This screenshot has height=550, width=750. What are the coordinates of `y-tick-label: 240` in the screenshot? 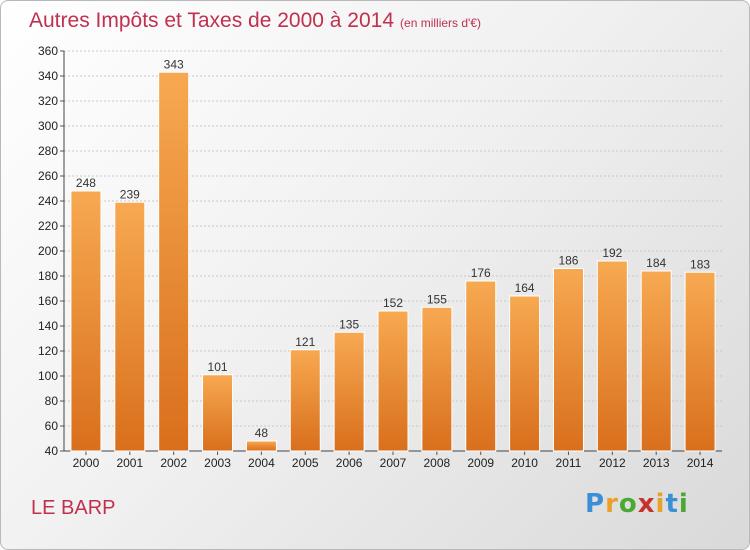 It's located at (48, 201).